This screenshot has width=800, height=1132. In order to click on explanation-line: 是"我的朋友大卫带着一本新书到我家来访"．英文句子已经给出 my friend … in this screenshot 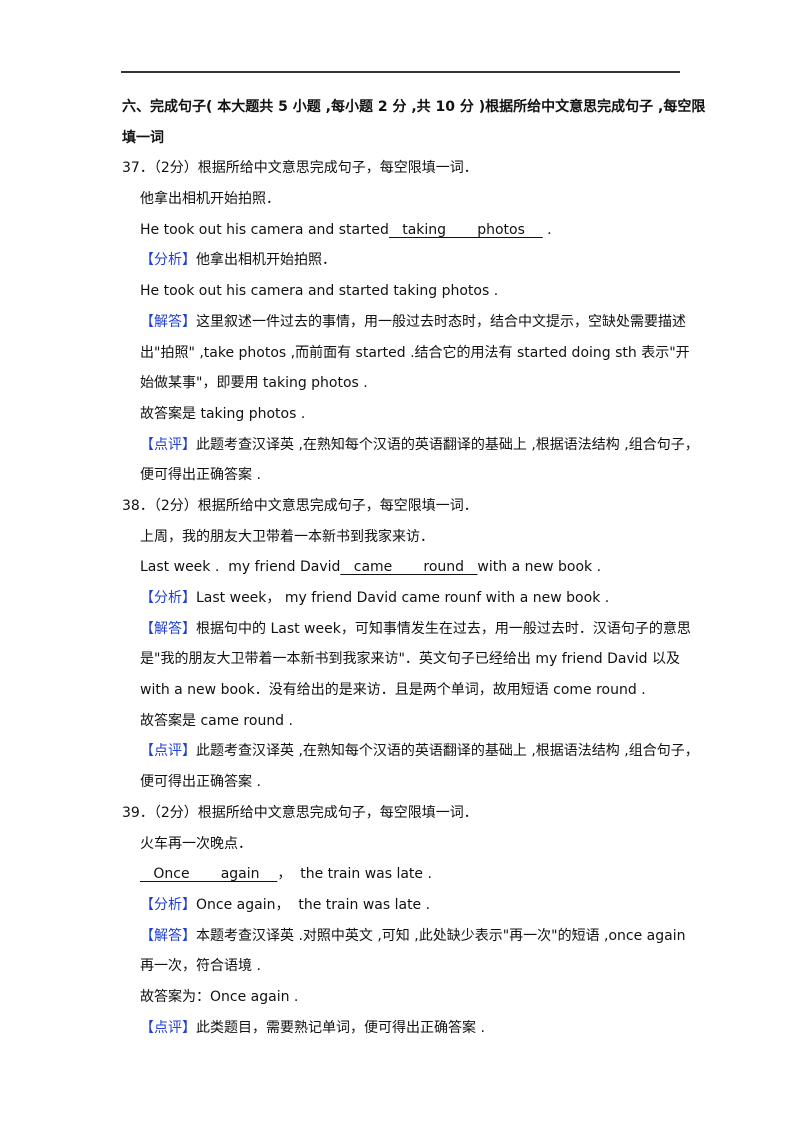, I will do `click(407, 659)`.